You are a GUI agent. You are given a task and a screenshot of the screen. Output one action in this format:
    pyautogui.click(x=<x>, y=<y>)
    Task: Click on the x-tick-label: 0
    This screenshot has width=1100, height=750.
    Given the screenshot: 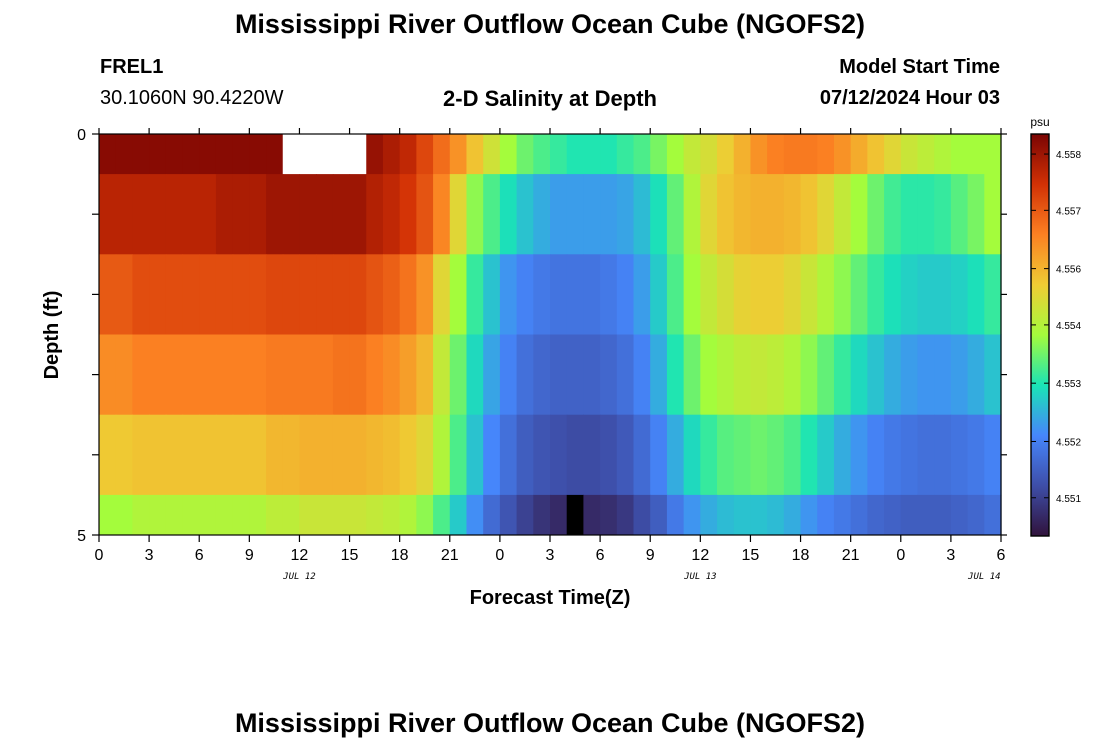 What is the action you would take?
    pyautogui.click(x=900, y=555)
    